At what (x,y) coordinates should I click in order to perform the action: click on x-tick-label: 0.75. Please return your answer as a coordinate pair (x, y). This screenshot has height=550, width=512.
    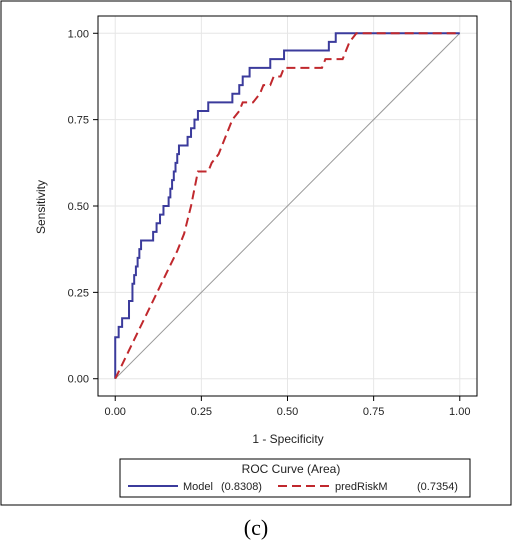
    Looking at the image, I should click on (373, 412).